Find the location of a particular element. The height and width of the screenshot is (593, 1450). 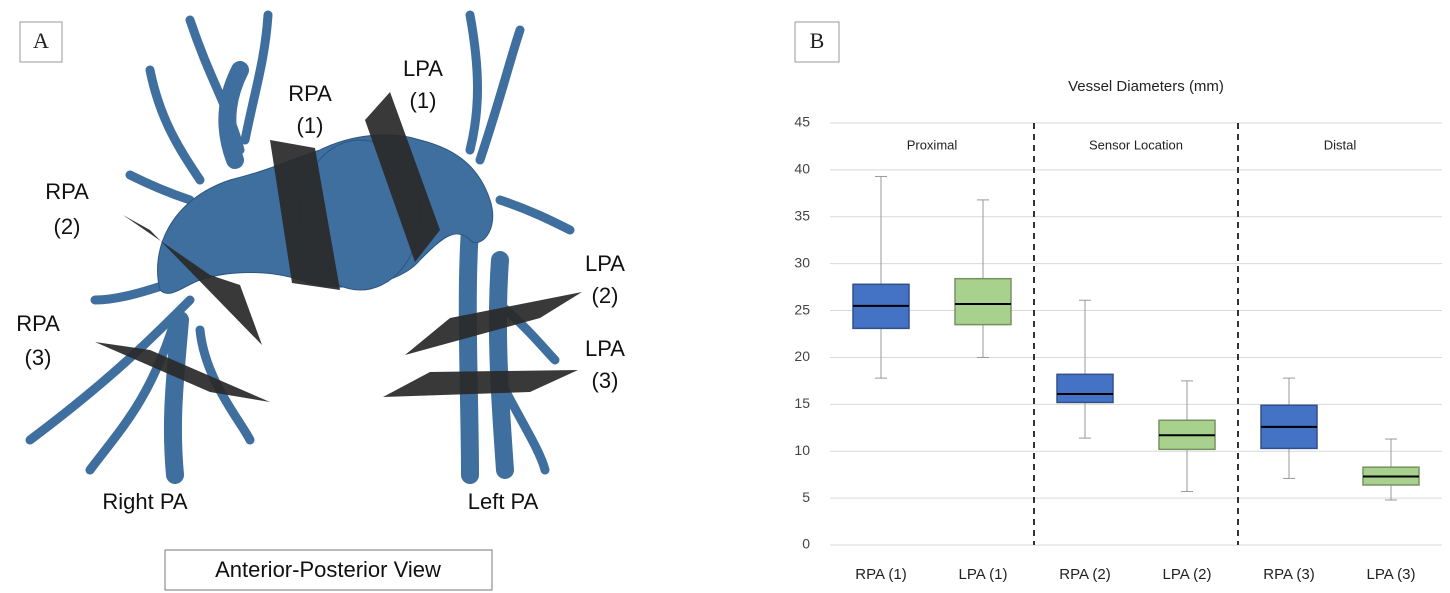

panel-label: A is located at coordinates (41, 40).